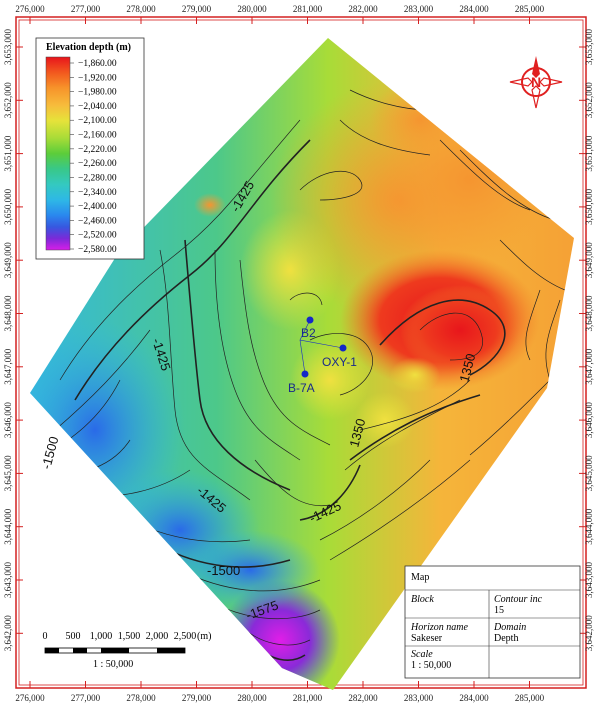  Describe the element at coordinates (30, 9) in the screenshot. I see `x-tick-label-top: 276,000` at that location.